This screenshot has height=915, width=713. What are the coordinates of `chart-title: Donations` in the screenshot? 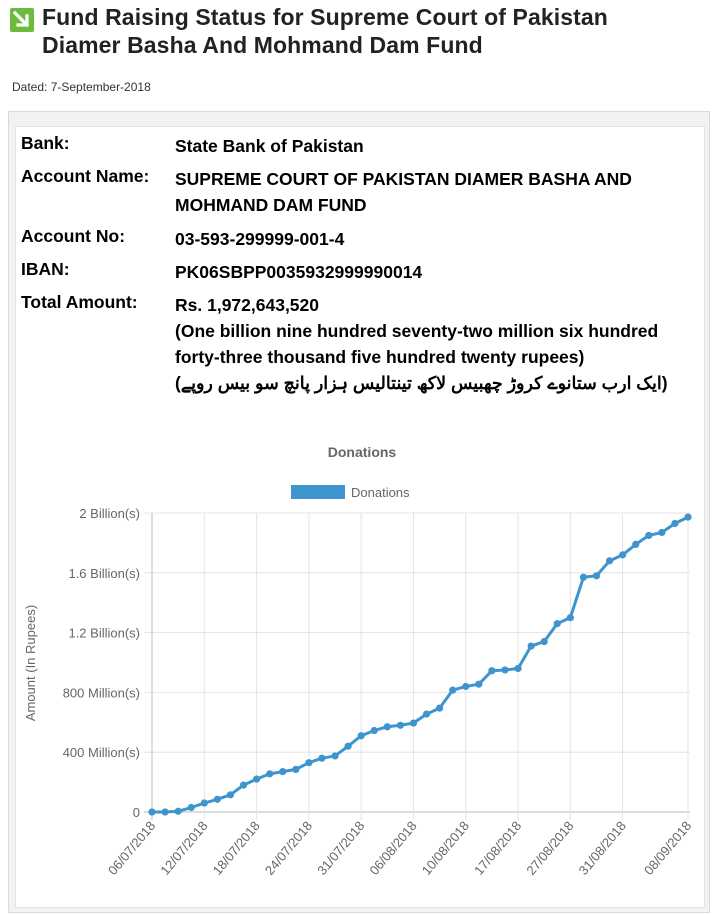 It's located at (362, 452).